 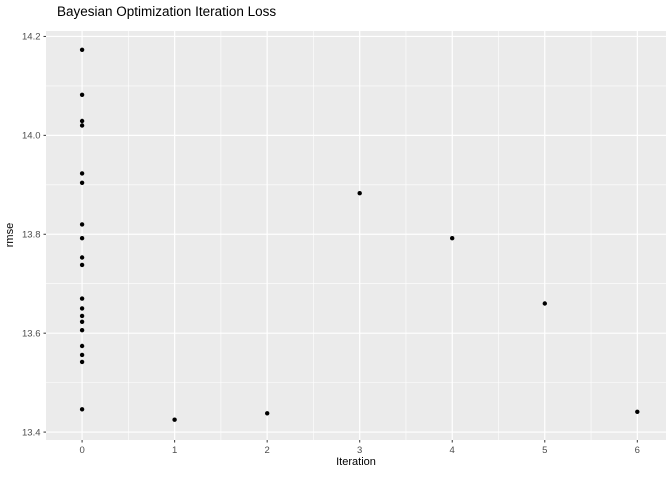 I want to click on x-axis-tick-labels: 0 1 2 3 4 5 6, so click(x=359, y=450).